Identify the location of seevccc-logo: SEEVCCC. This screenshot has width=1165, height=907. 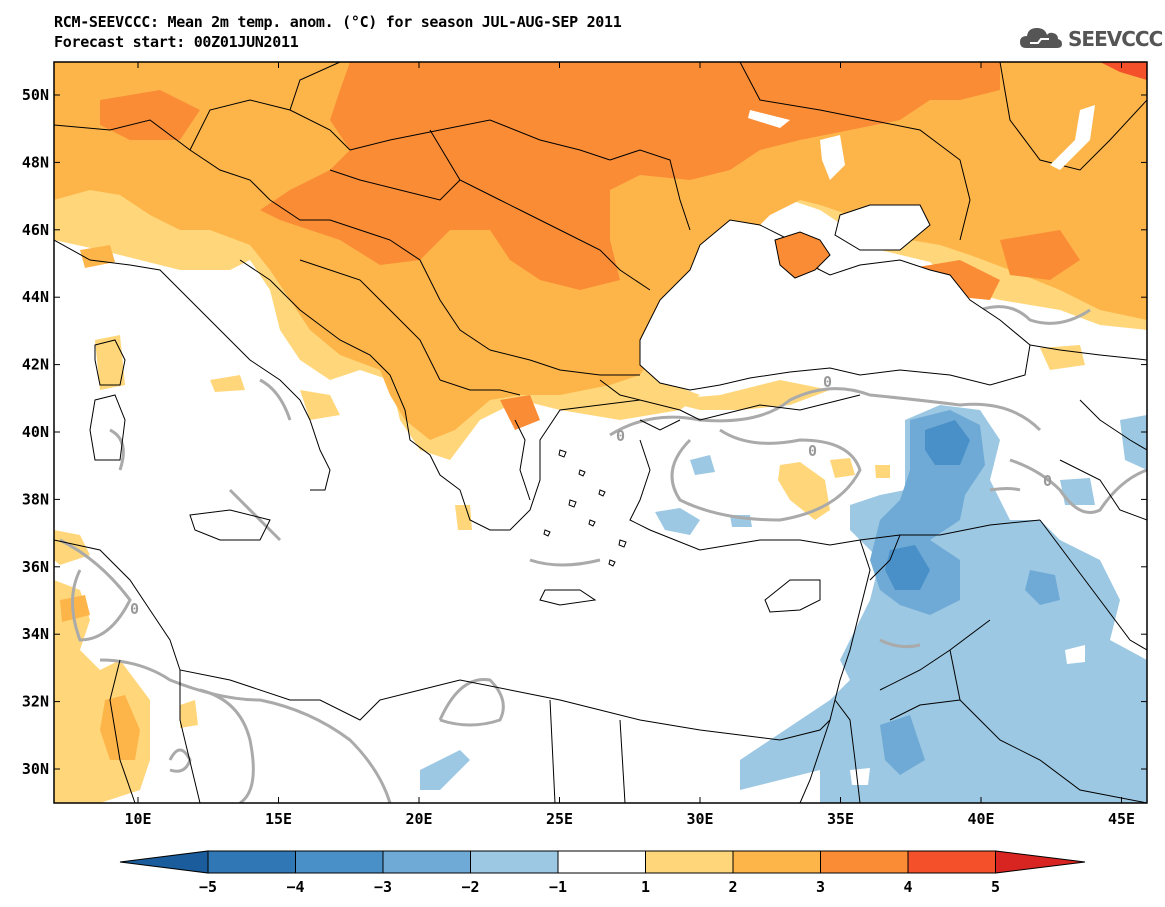
(1090, 39).